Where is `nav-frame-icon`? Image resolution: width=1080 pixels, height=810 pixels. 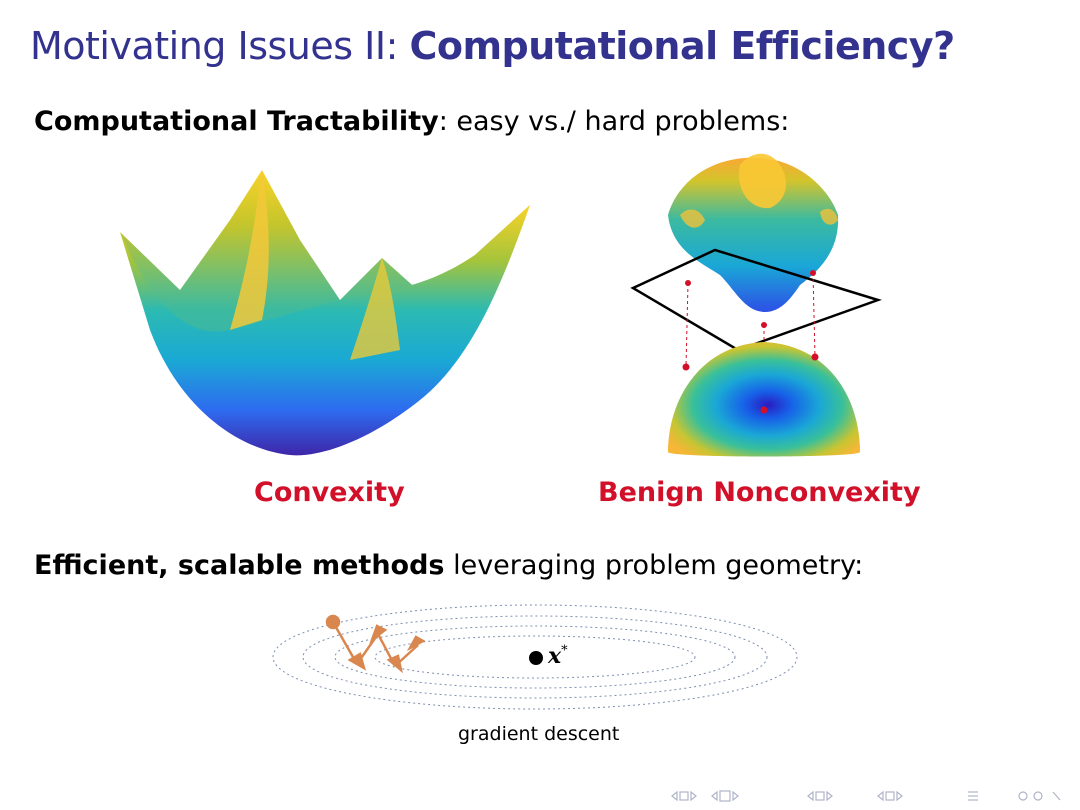 nav-frame-icon is located at coordinates (684, 796).